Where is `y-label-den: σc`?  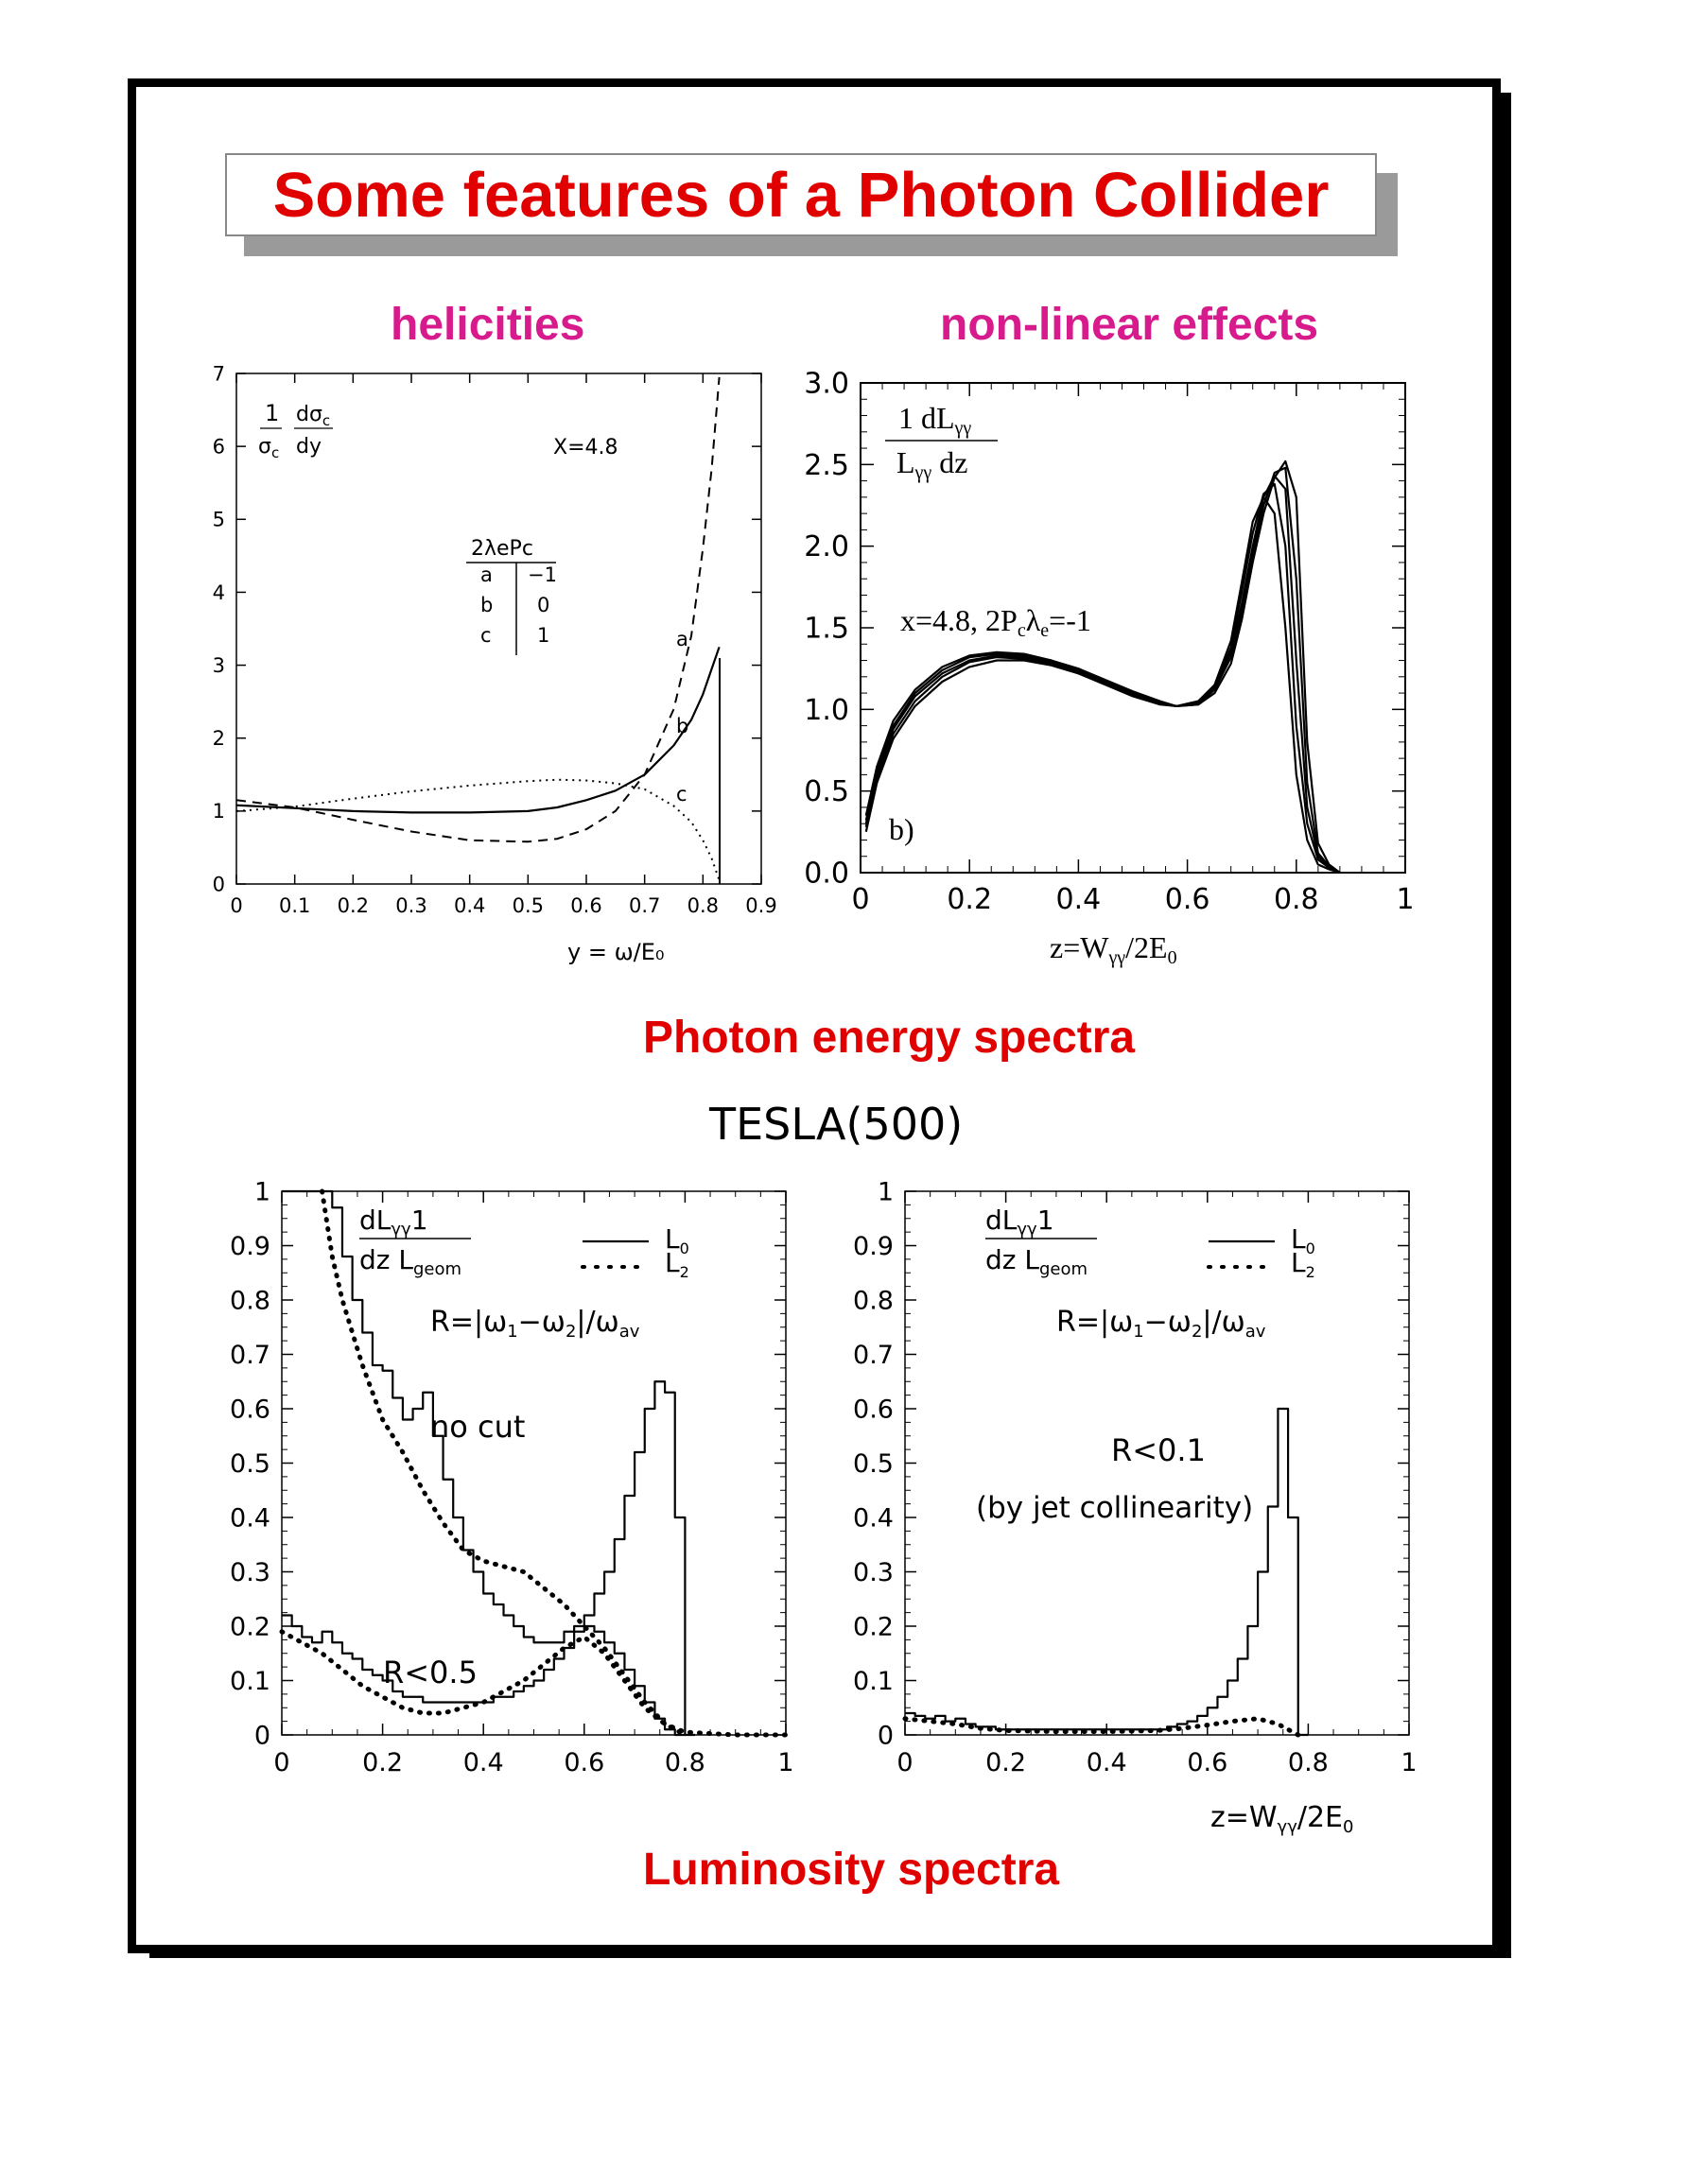 y-label-den: σc is located at coordinates (268, 448).